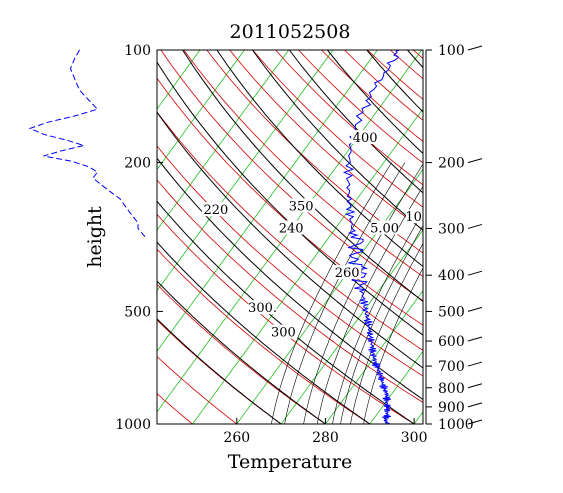 This screenshot has height=493, width=563. What do you see at coordinates (414, 216) in the screenshot?
I see `mixing-ratio-label-bg` at bounding box center [414, 216].